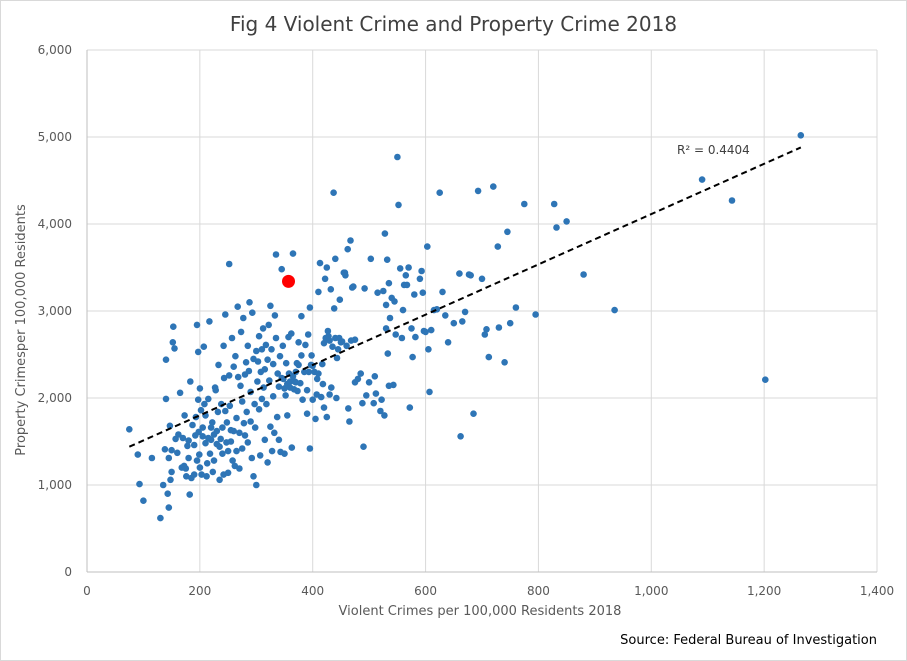 The height and width of the screenshot is (661, 907). I want to click on y-tick-label: 3,000, so click(55, 311).